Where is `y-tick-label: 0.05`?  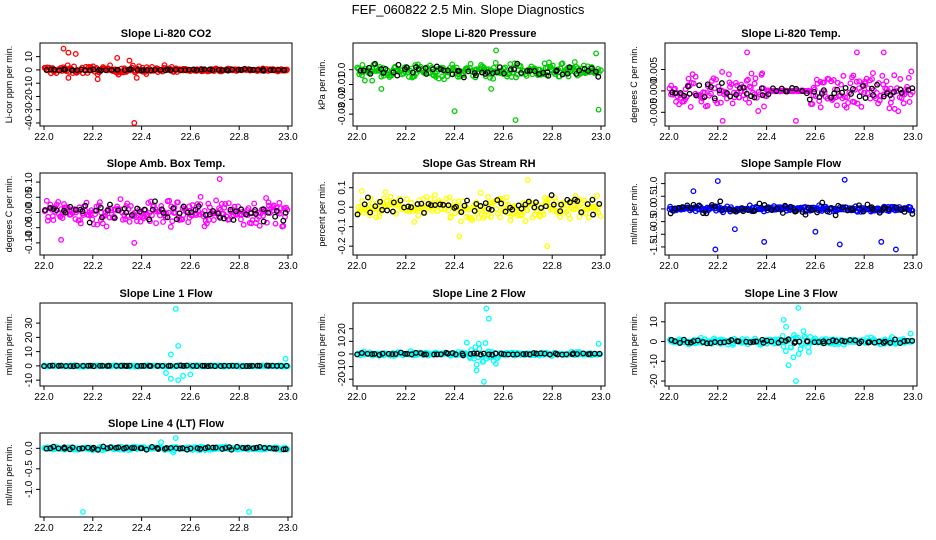 y-tick-label: 0.05 is located at coordinates (29, 197).